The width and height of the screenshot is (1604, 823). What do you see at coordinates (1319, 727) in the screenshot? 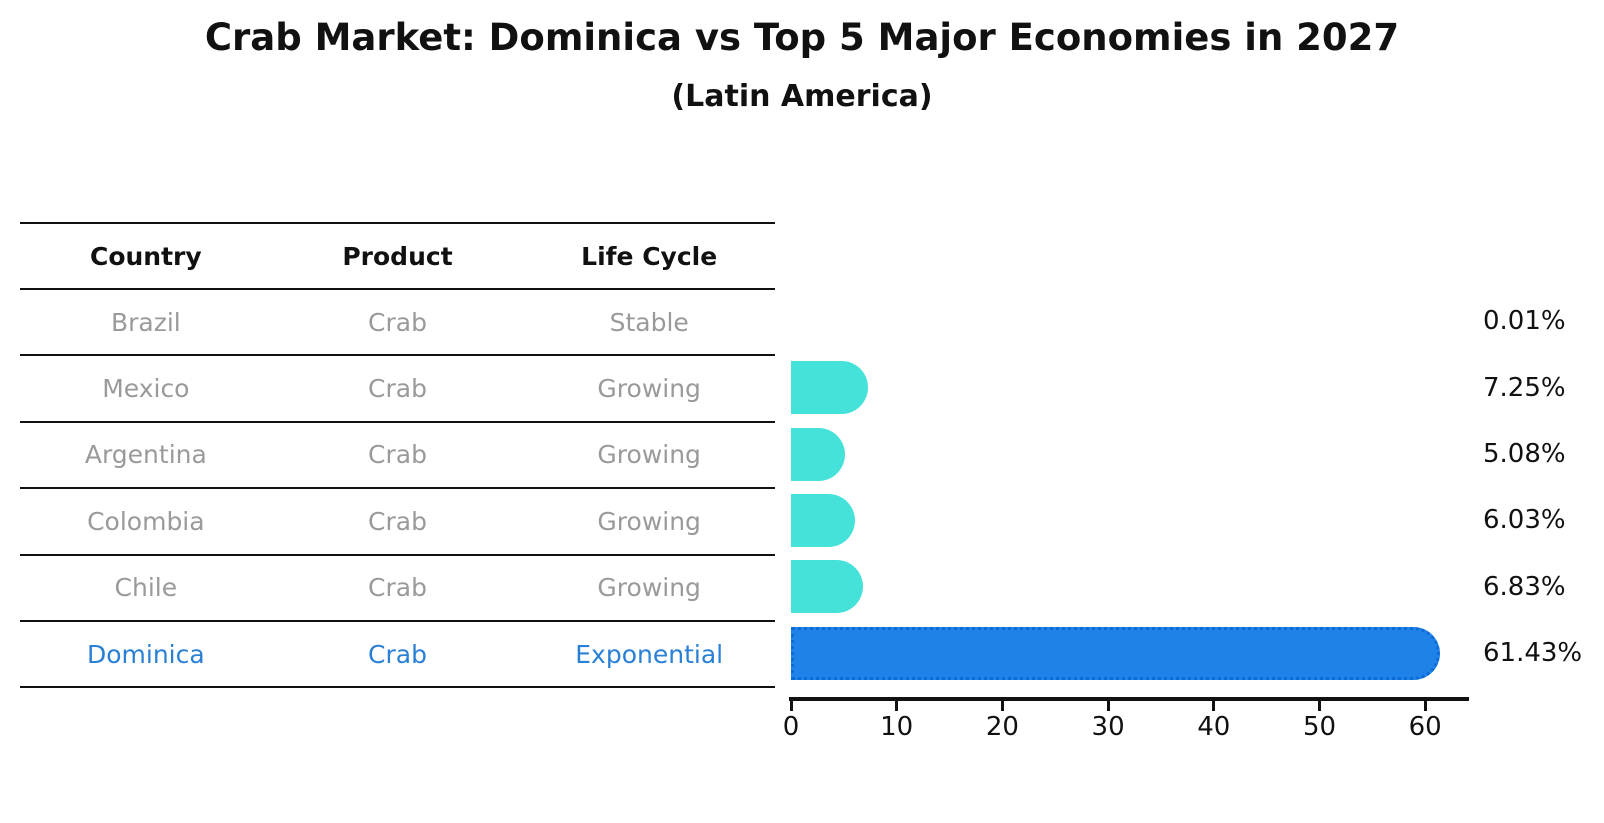
I see `x-tick-label: 50` at bounding box center [1319, 727].